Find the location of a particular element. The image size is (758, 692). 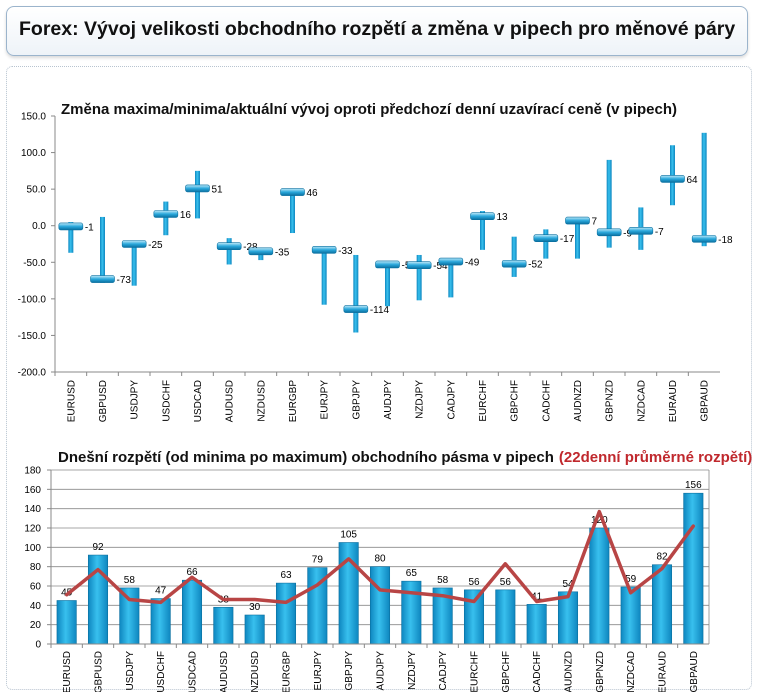

chart1-ytick-label: -150.0 is located at coordinates (32, 336).